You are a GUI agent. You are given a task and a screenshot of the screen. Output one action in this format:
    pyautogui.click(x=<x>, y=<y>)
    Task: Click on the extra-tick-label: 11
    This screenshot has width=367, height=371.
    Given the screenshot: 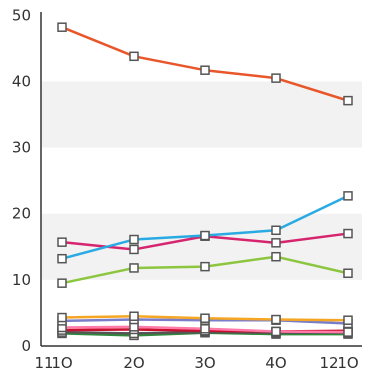 What is the action you would take?
    pyautogui.click(x=43, y=362)
    